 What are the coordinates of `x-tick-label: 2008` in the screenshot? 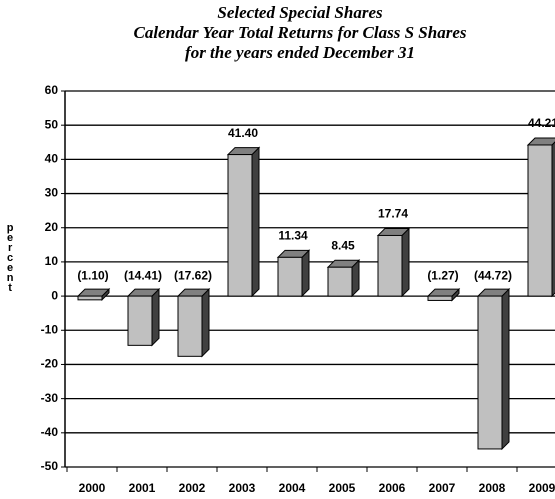 It's located at (492, 488).